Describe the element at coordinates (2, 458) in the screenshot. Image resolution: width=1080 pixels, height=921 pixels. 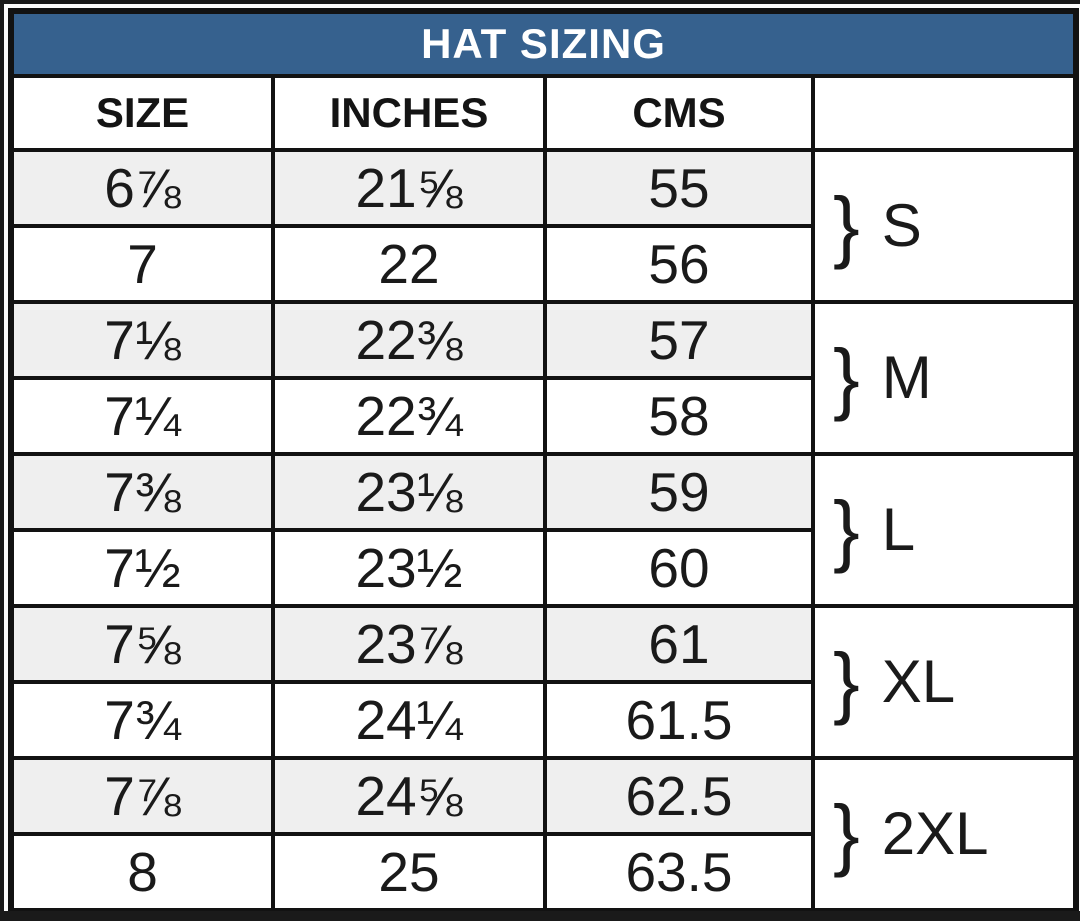
I see `scan-edge-left` at that location.